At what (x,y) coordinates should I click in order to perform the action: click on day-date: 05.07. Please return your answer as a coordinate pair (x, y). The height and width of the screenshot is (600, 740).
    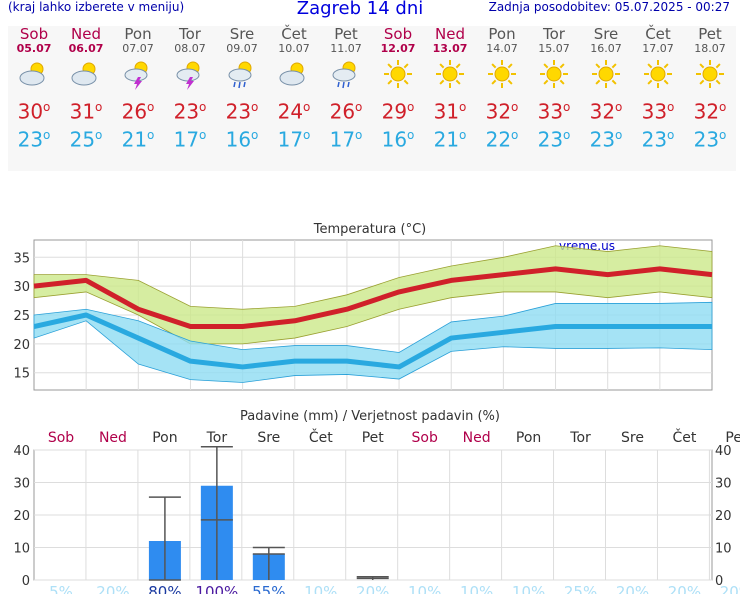
    Looking at the image, I should click on (34, 48).